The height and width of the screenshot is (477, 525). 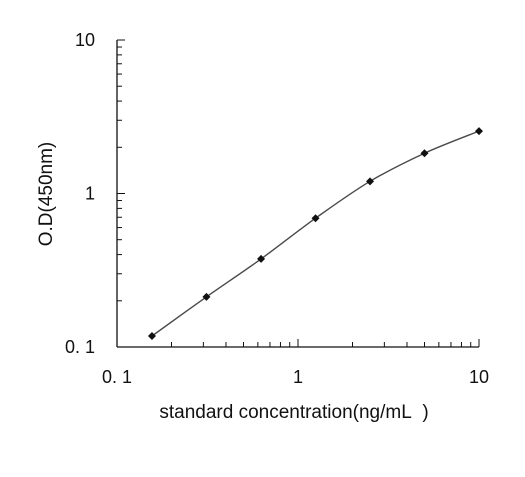 What do you see at coordinates (479, 377) in the screenshot?
I see `x-tick-label: 10` at bounding box center [479, 377].